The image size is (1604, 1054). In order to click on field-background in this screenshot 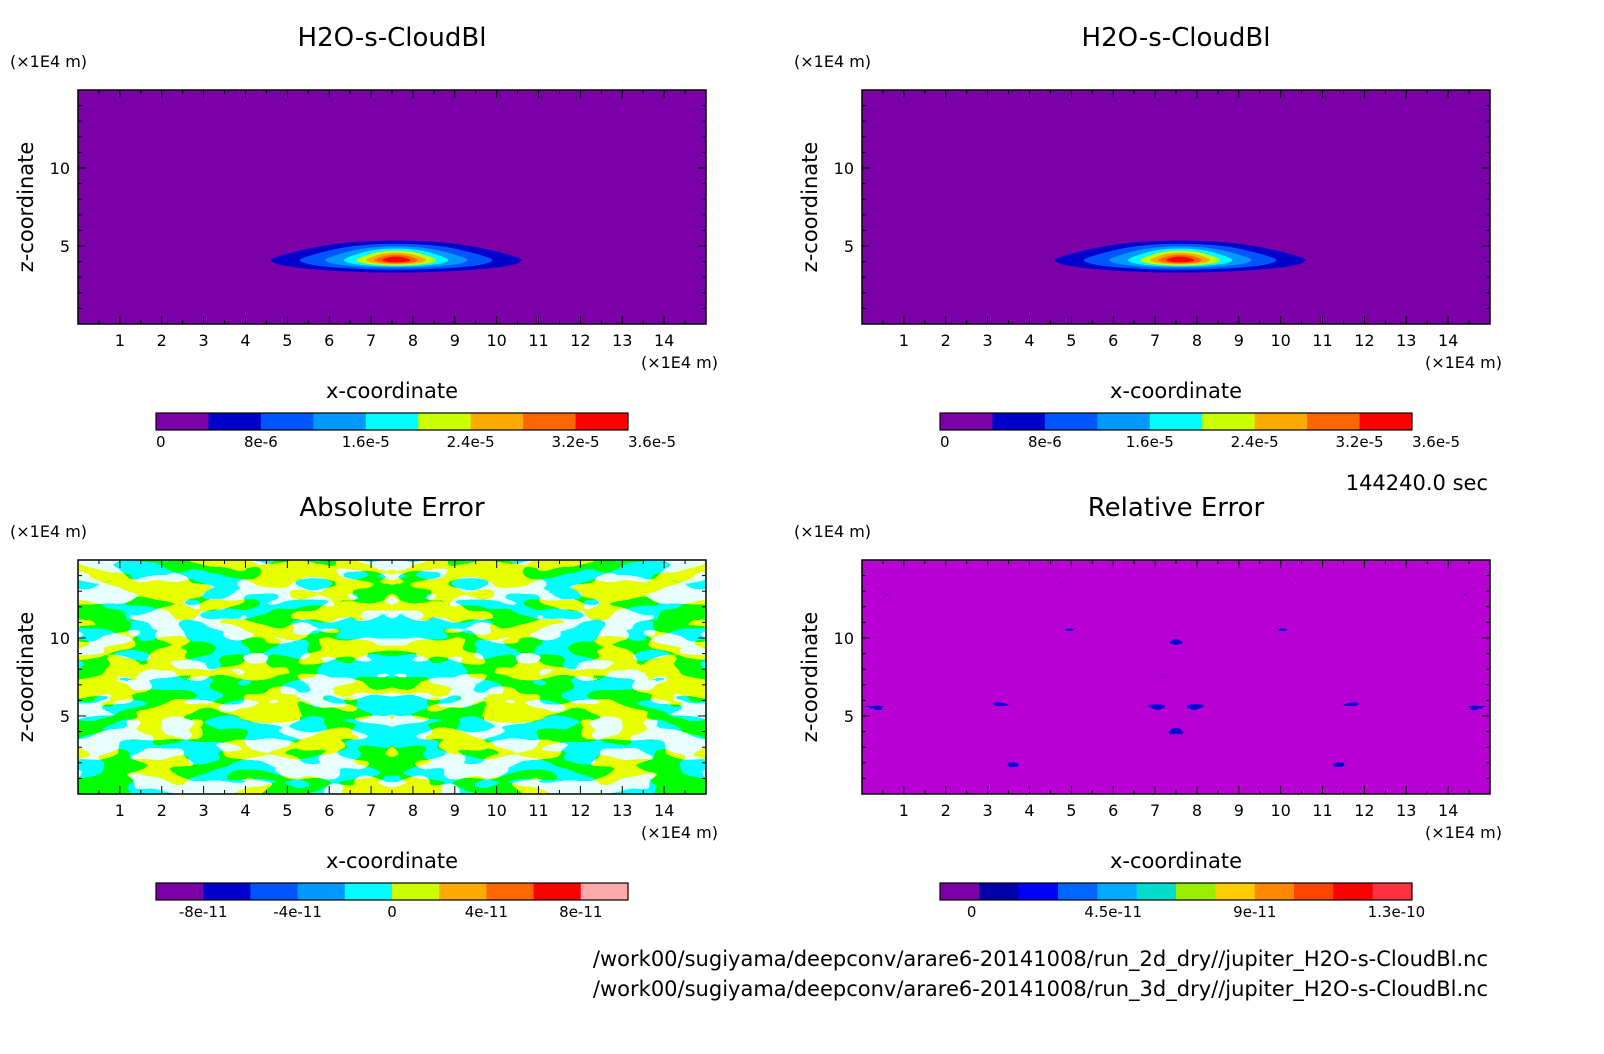, I will do `click(392, 207)`.